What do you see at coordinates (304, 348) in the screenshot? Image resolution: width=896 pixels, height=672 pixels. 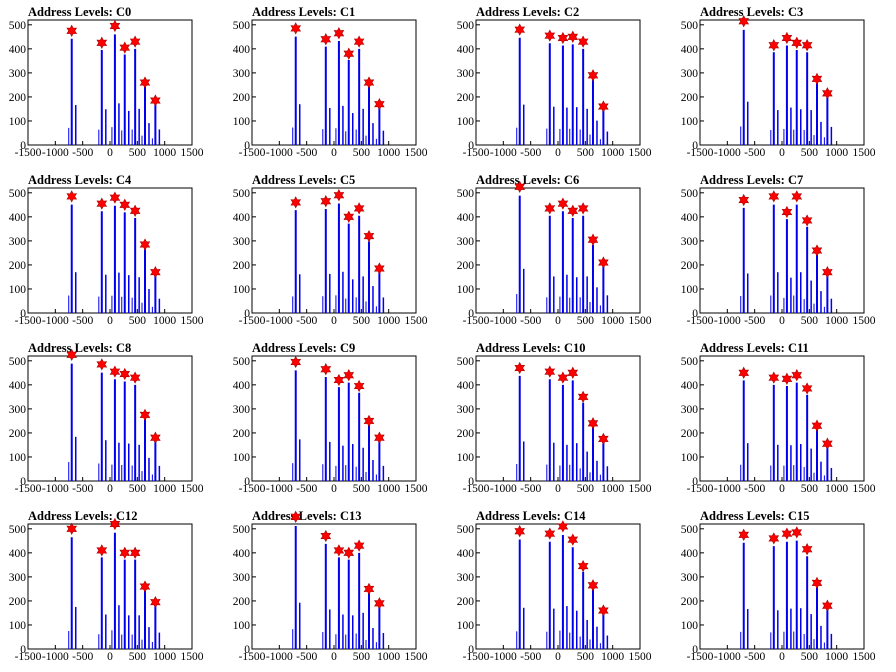 I see `chart-title: Address Levels: C9` at bounding box center [304, 348].